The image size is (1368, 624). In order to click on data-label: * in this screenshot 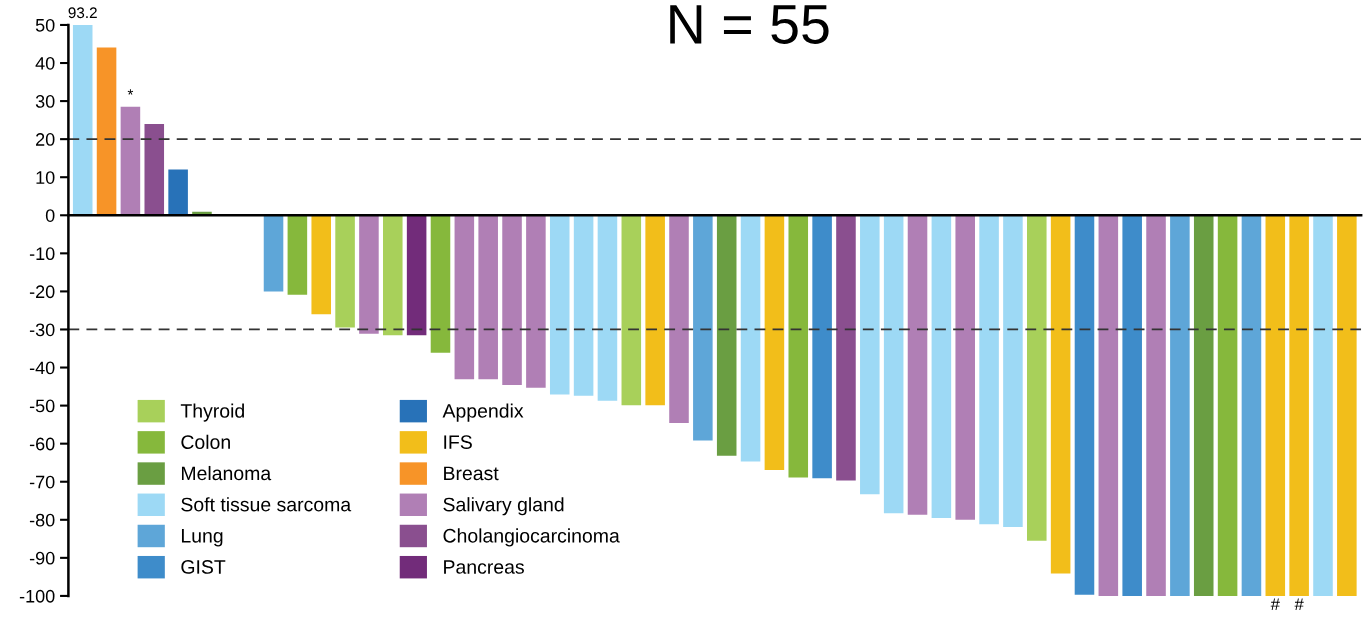, I will do `click(130, 92)`.